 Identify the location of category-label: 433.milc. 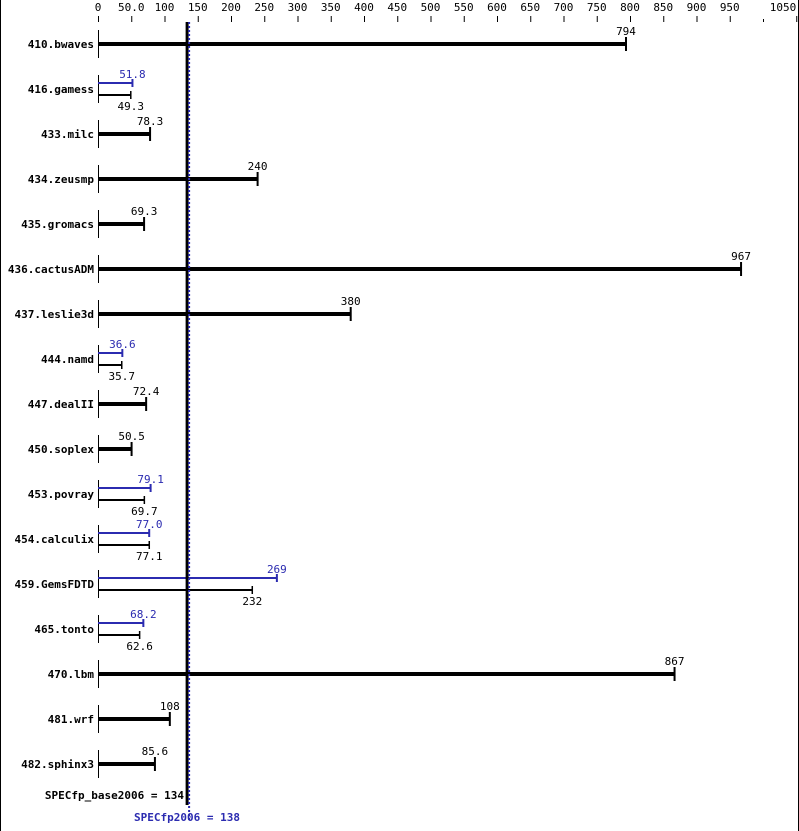
(67, 134).